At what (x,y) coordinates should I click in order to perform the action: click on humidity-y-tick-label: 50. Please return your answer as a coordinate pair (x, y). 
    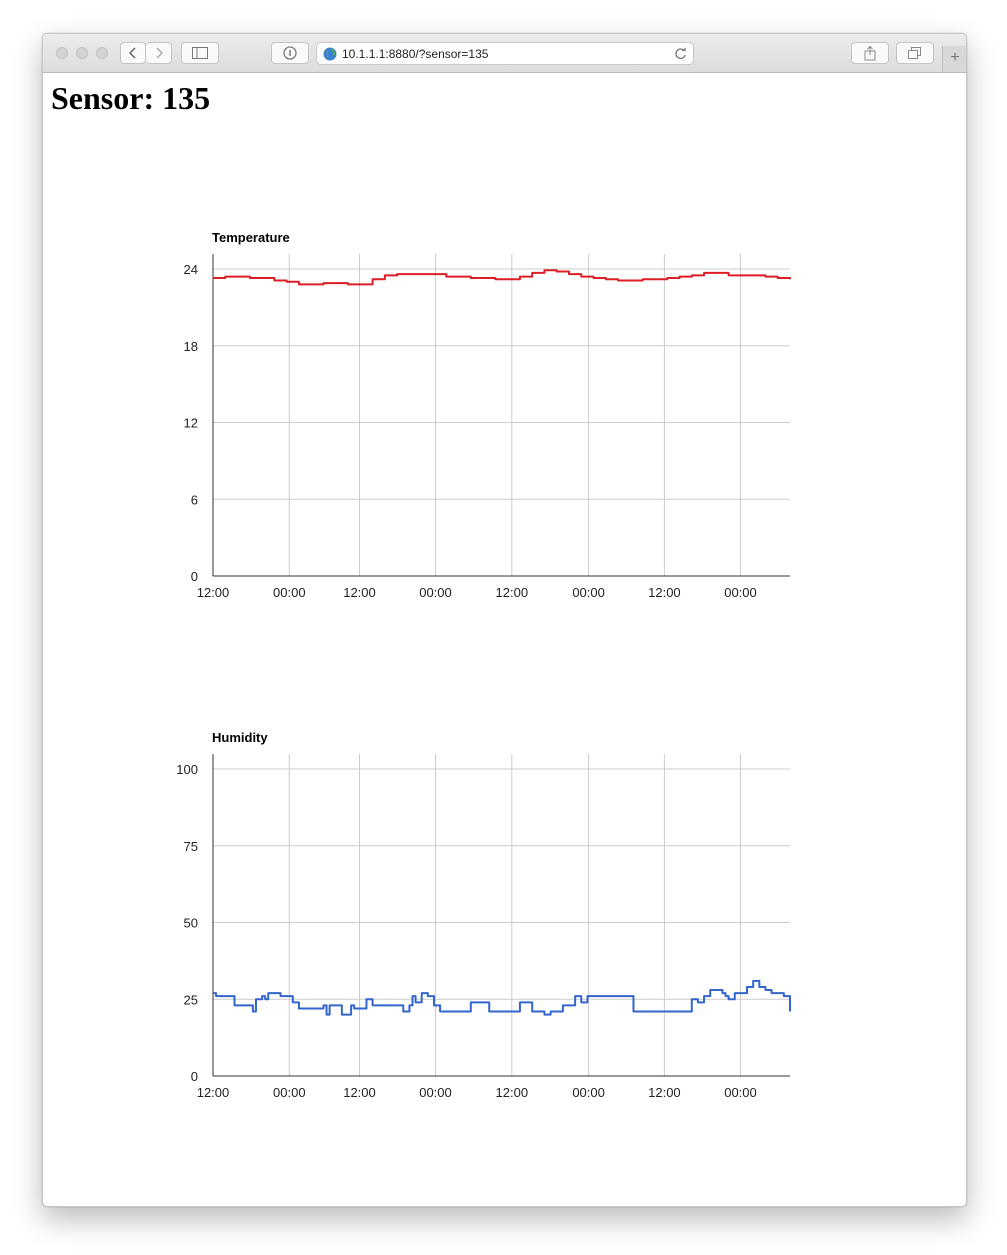
    Looking at the image, I should click on (191, 923).